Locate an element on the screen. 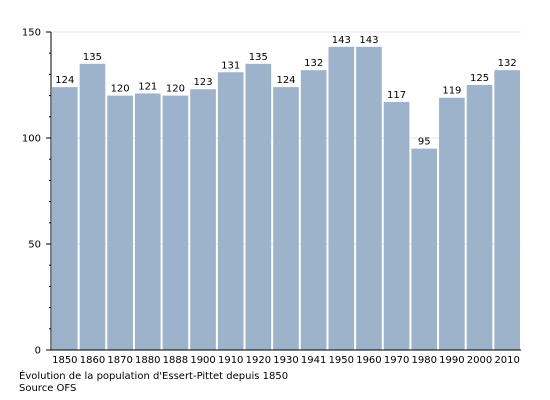  y-tick-label: 100 is located at coordinates (31, 139).